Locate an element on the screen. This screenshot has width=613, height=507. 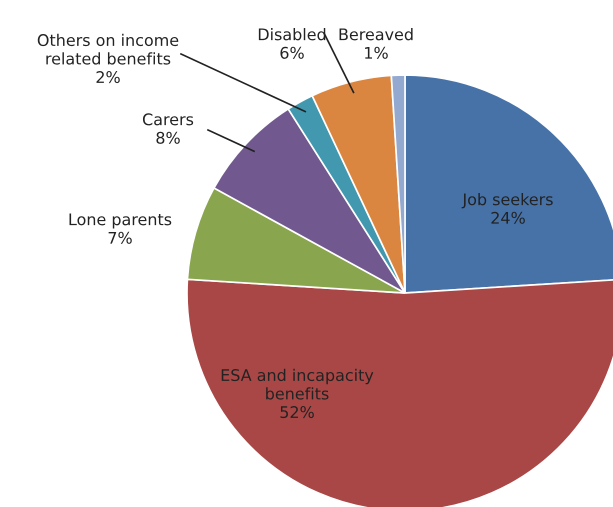
slice-label: Others on income related benefits is located at coordinates (108, 49).